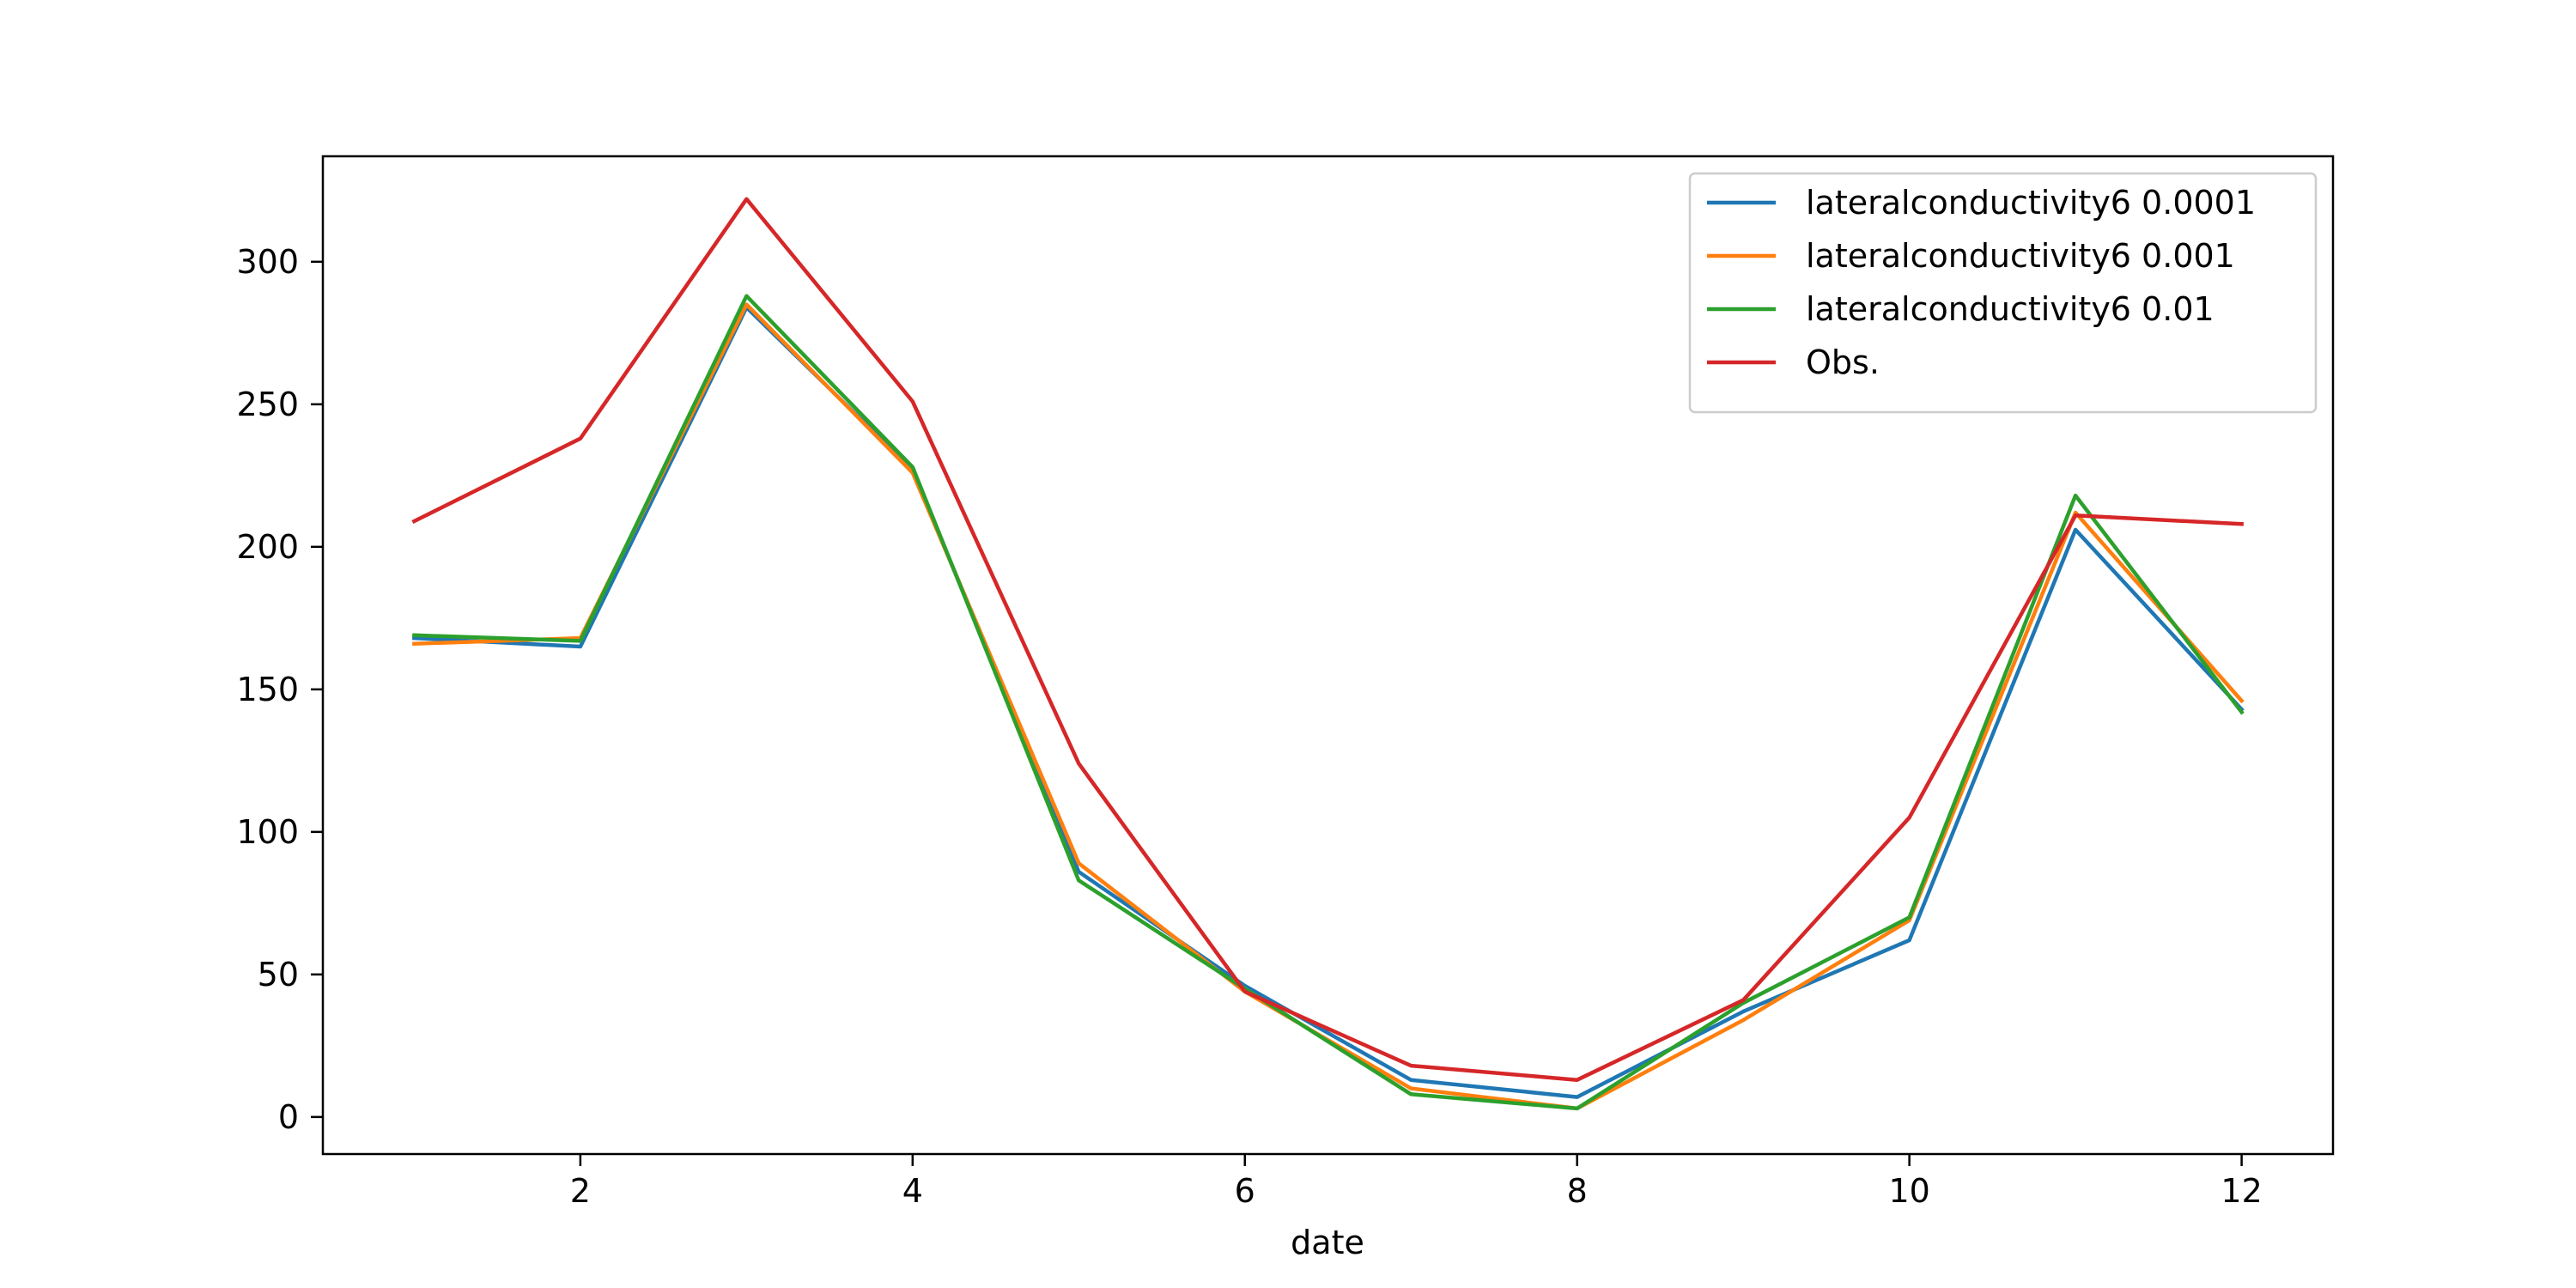 Image resolution: width=2576 pixels, height=1288 pixels. I want to click on x-tick-label: 2, so click(580, 1191).